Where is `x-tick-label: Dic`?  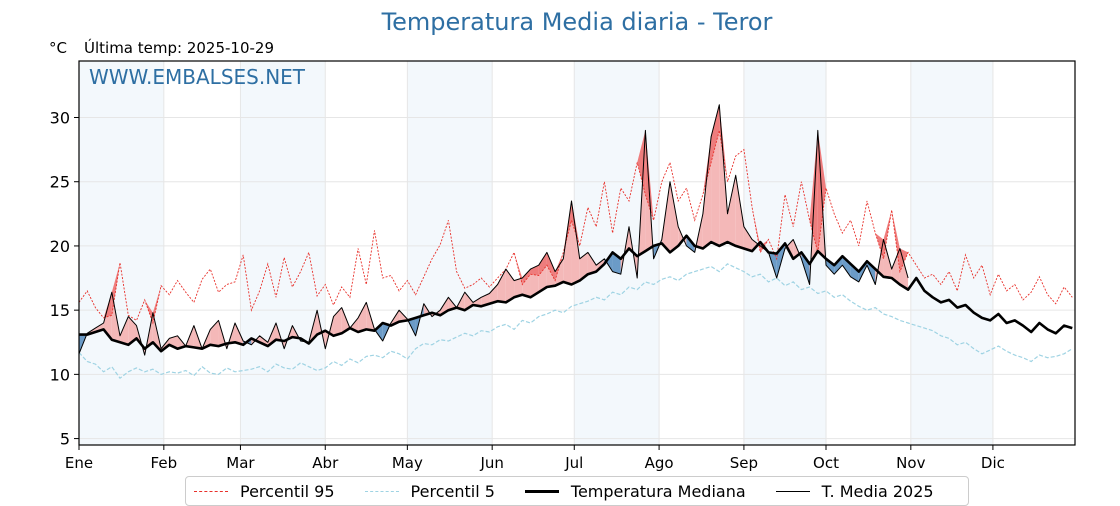 x-tick-label: Dic is located at coordinates (993, 463).